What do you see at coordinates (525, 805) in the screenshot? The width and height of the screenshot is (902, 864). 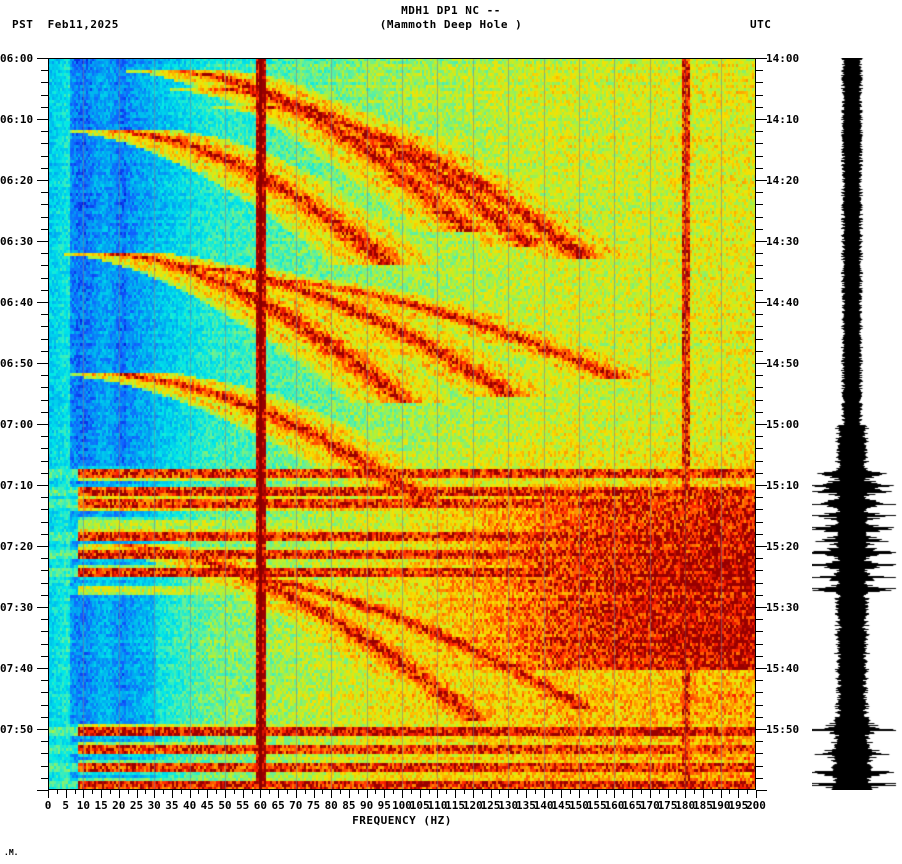 I see `freq-label: 135` at bounding box center [525, 805].